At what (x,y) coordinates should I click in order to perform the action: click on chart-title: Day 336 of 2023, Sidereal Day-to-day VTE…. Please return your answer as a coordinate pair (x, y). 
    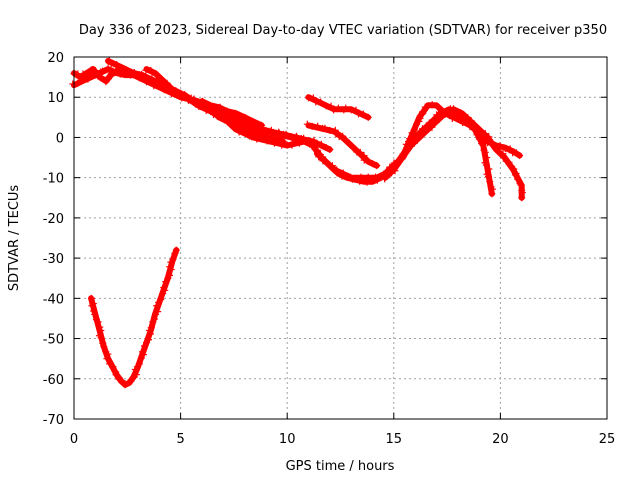
    Looking at the image, I should click on (343, 30).